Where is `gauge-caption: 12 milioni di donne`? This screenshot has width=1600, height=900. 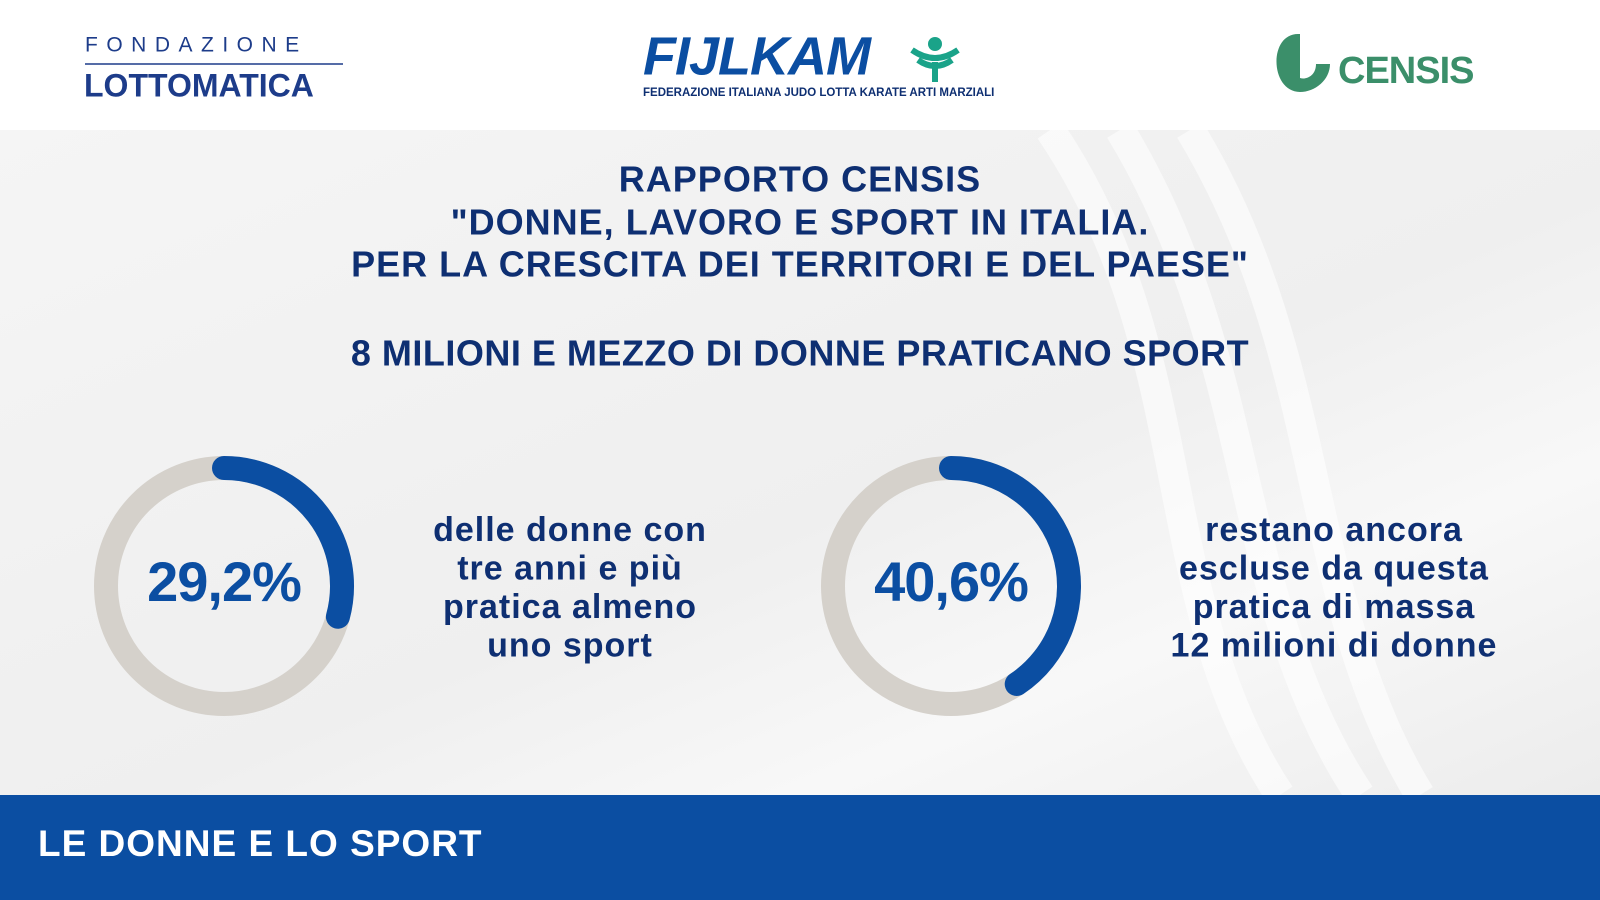 gauge-caption: 12 milioni di donne is located at coordinates (1334, 645).